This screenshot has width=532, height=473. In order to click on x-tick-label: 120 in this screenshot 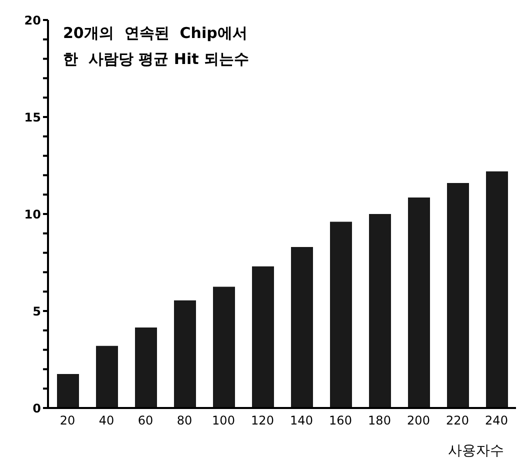, I will do `click(262, 421)`.